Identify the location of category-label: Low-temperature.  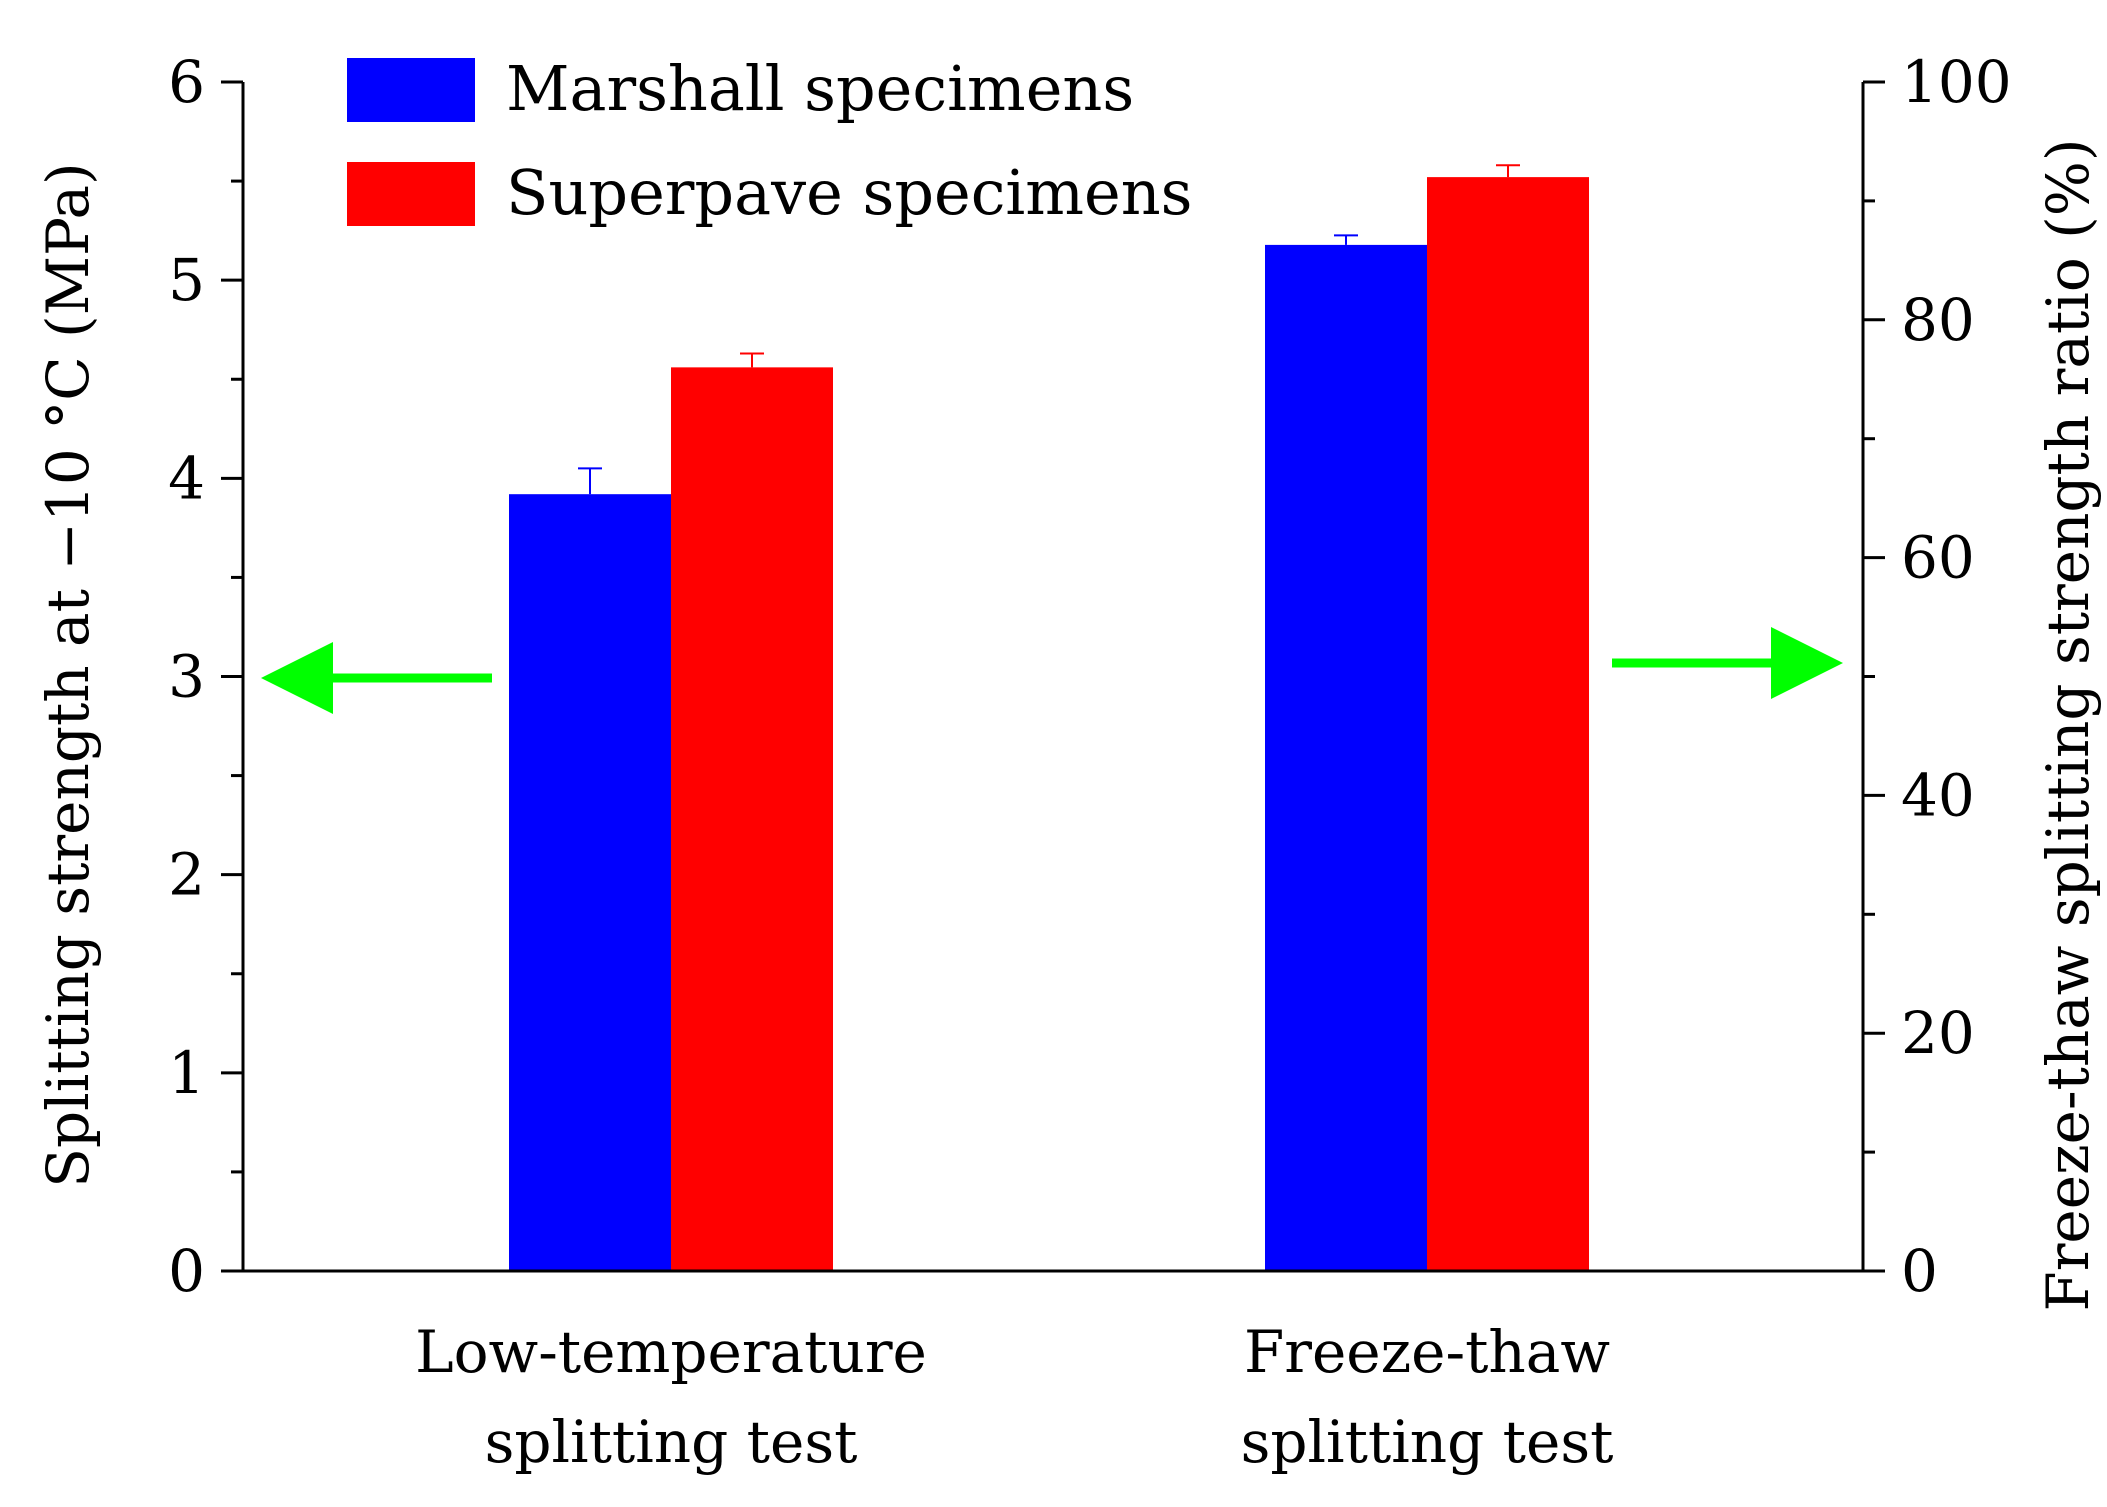
(671, 1352).